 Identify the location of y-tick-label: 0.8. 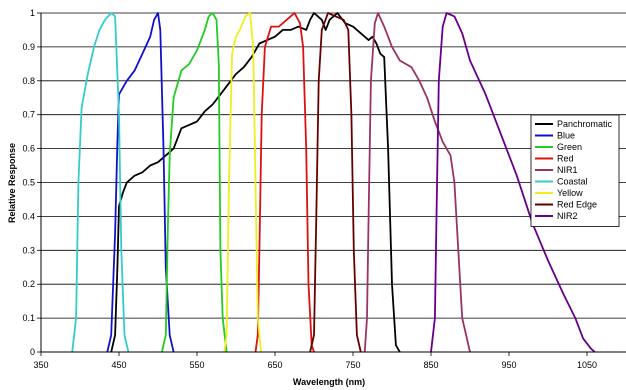
(28, 81).